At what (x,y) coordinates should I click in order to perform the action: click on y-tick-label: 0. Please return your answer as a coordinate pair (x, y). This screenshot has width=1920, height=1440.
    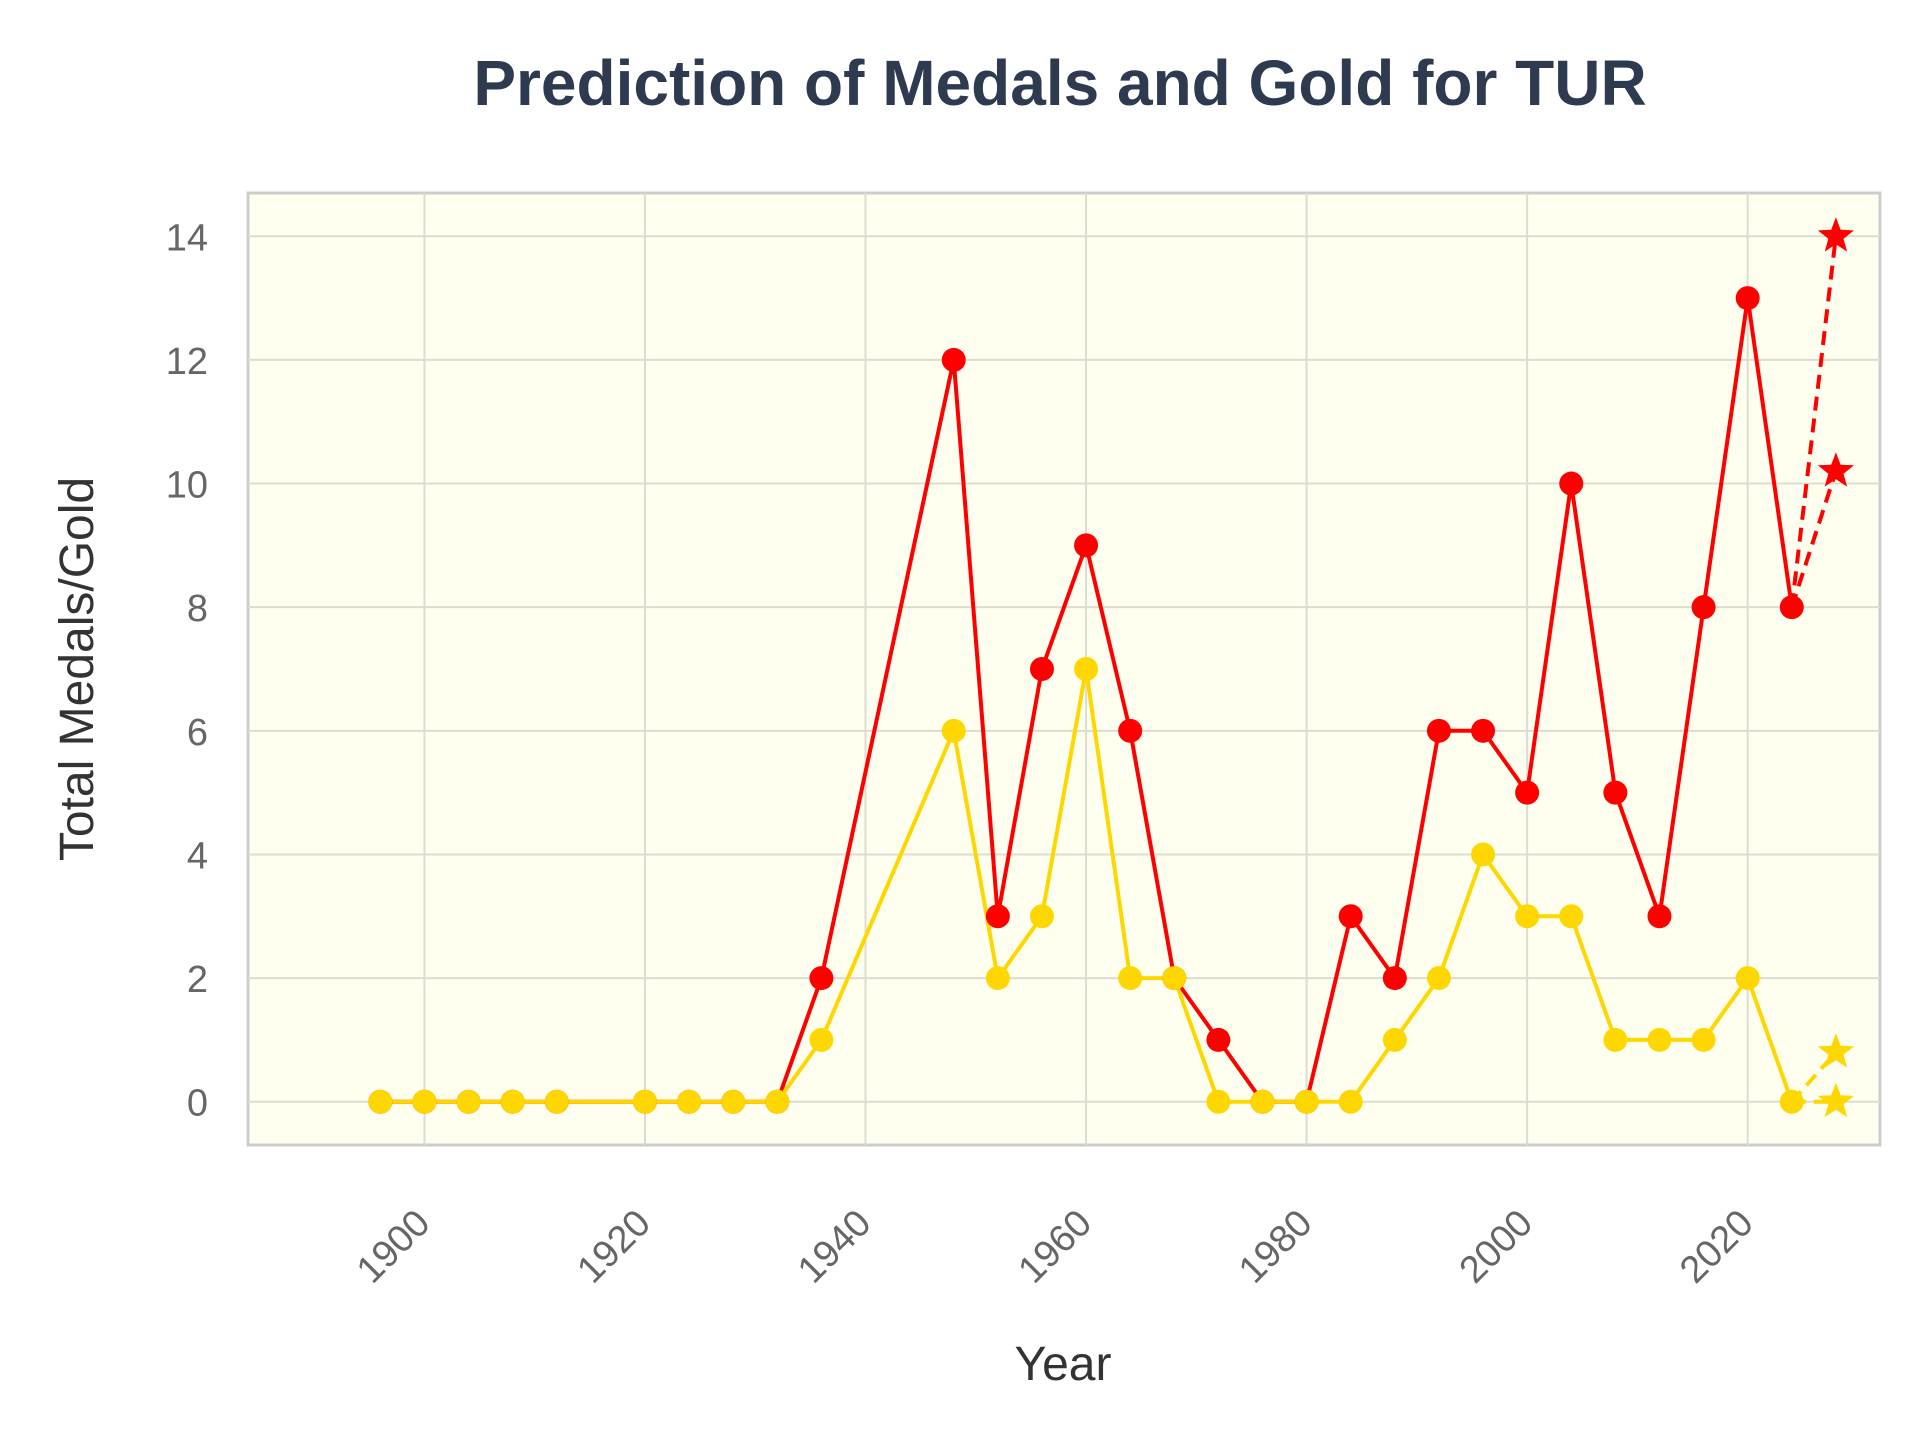
    Looking at the image, I should click on (197, 1104).